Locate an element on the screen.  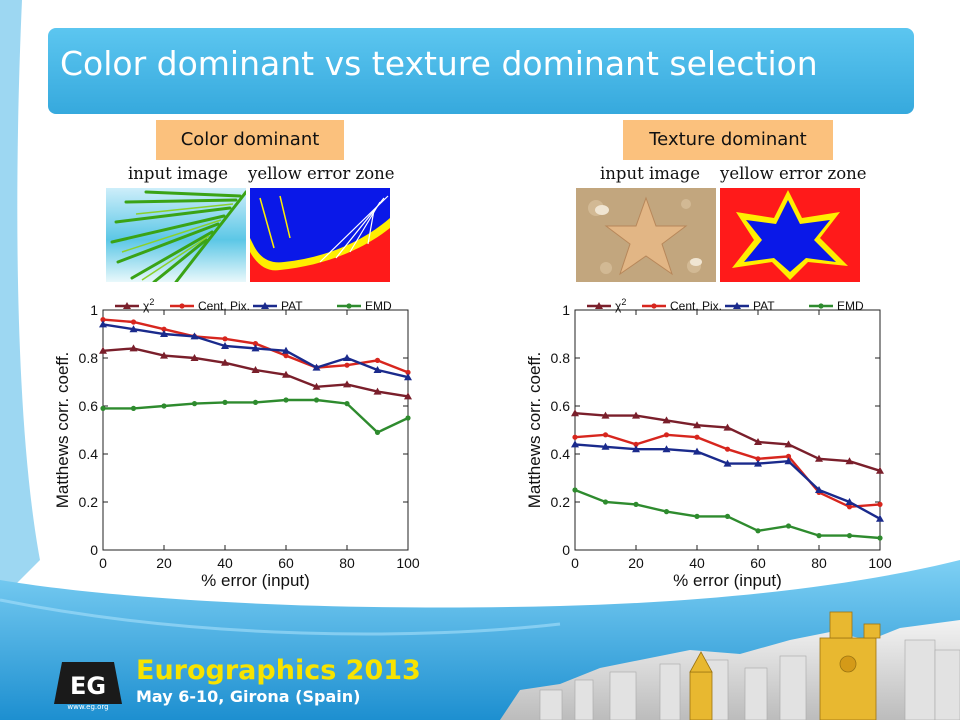
logo-url: www.eg.org is located at coordinates (87, 707).